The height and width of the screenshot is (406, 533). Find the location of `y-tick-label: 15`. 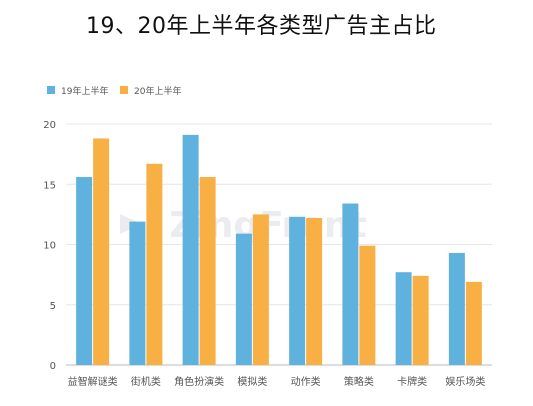

y-tick-label: 15 is located at coordinates (49, 185).